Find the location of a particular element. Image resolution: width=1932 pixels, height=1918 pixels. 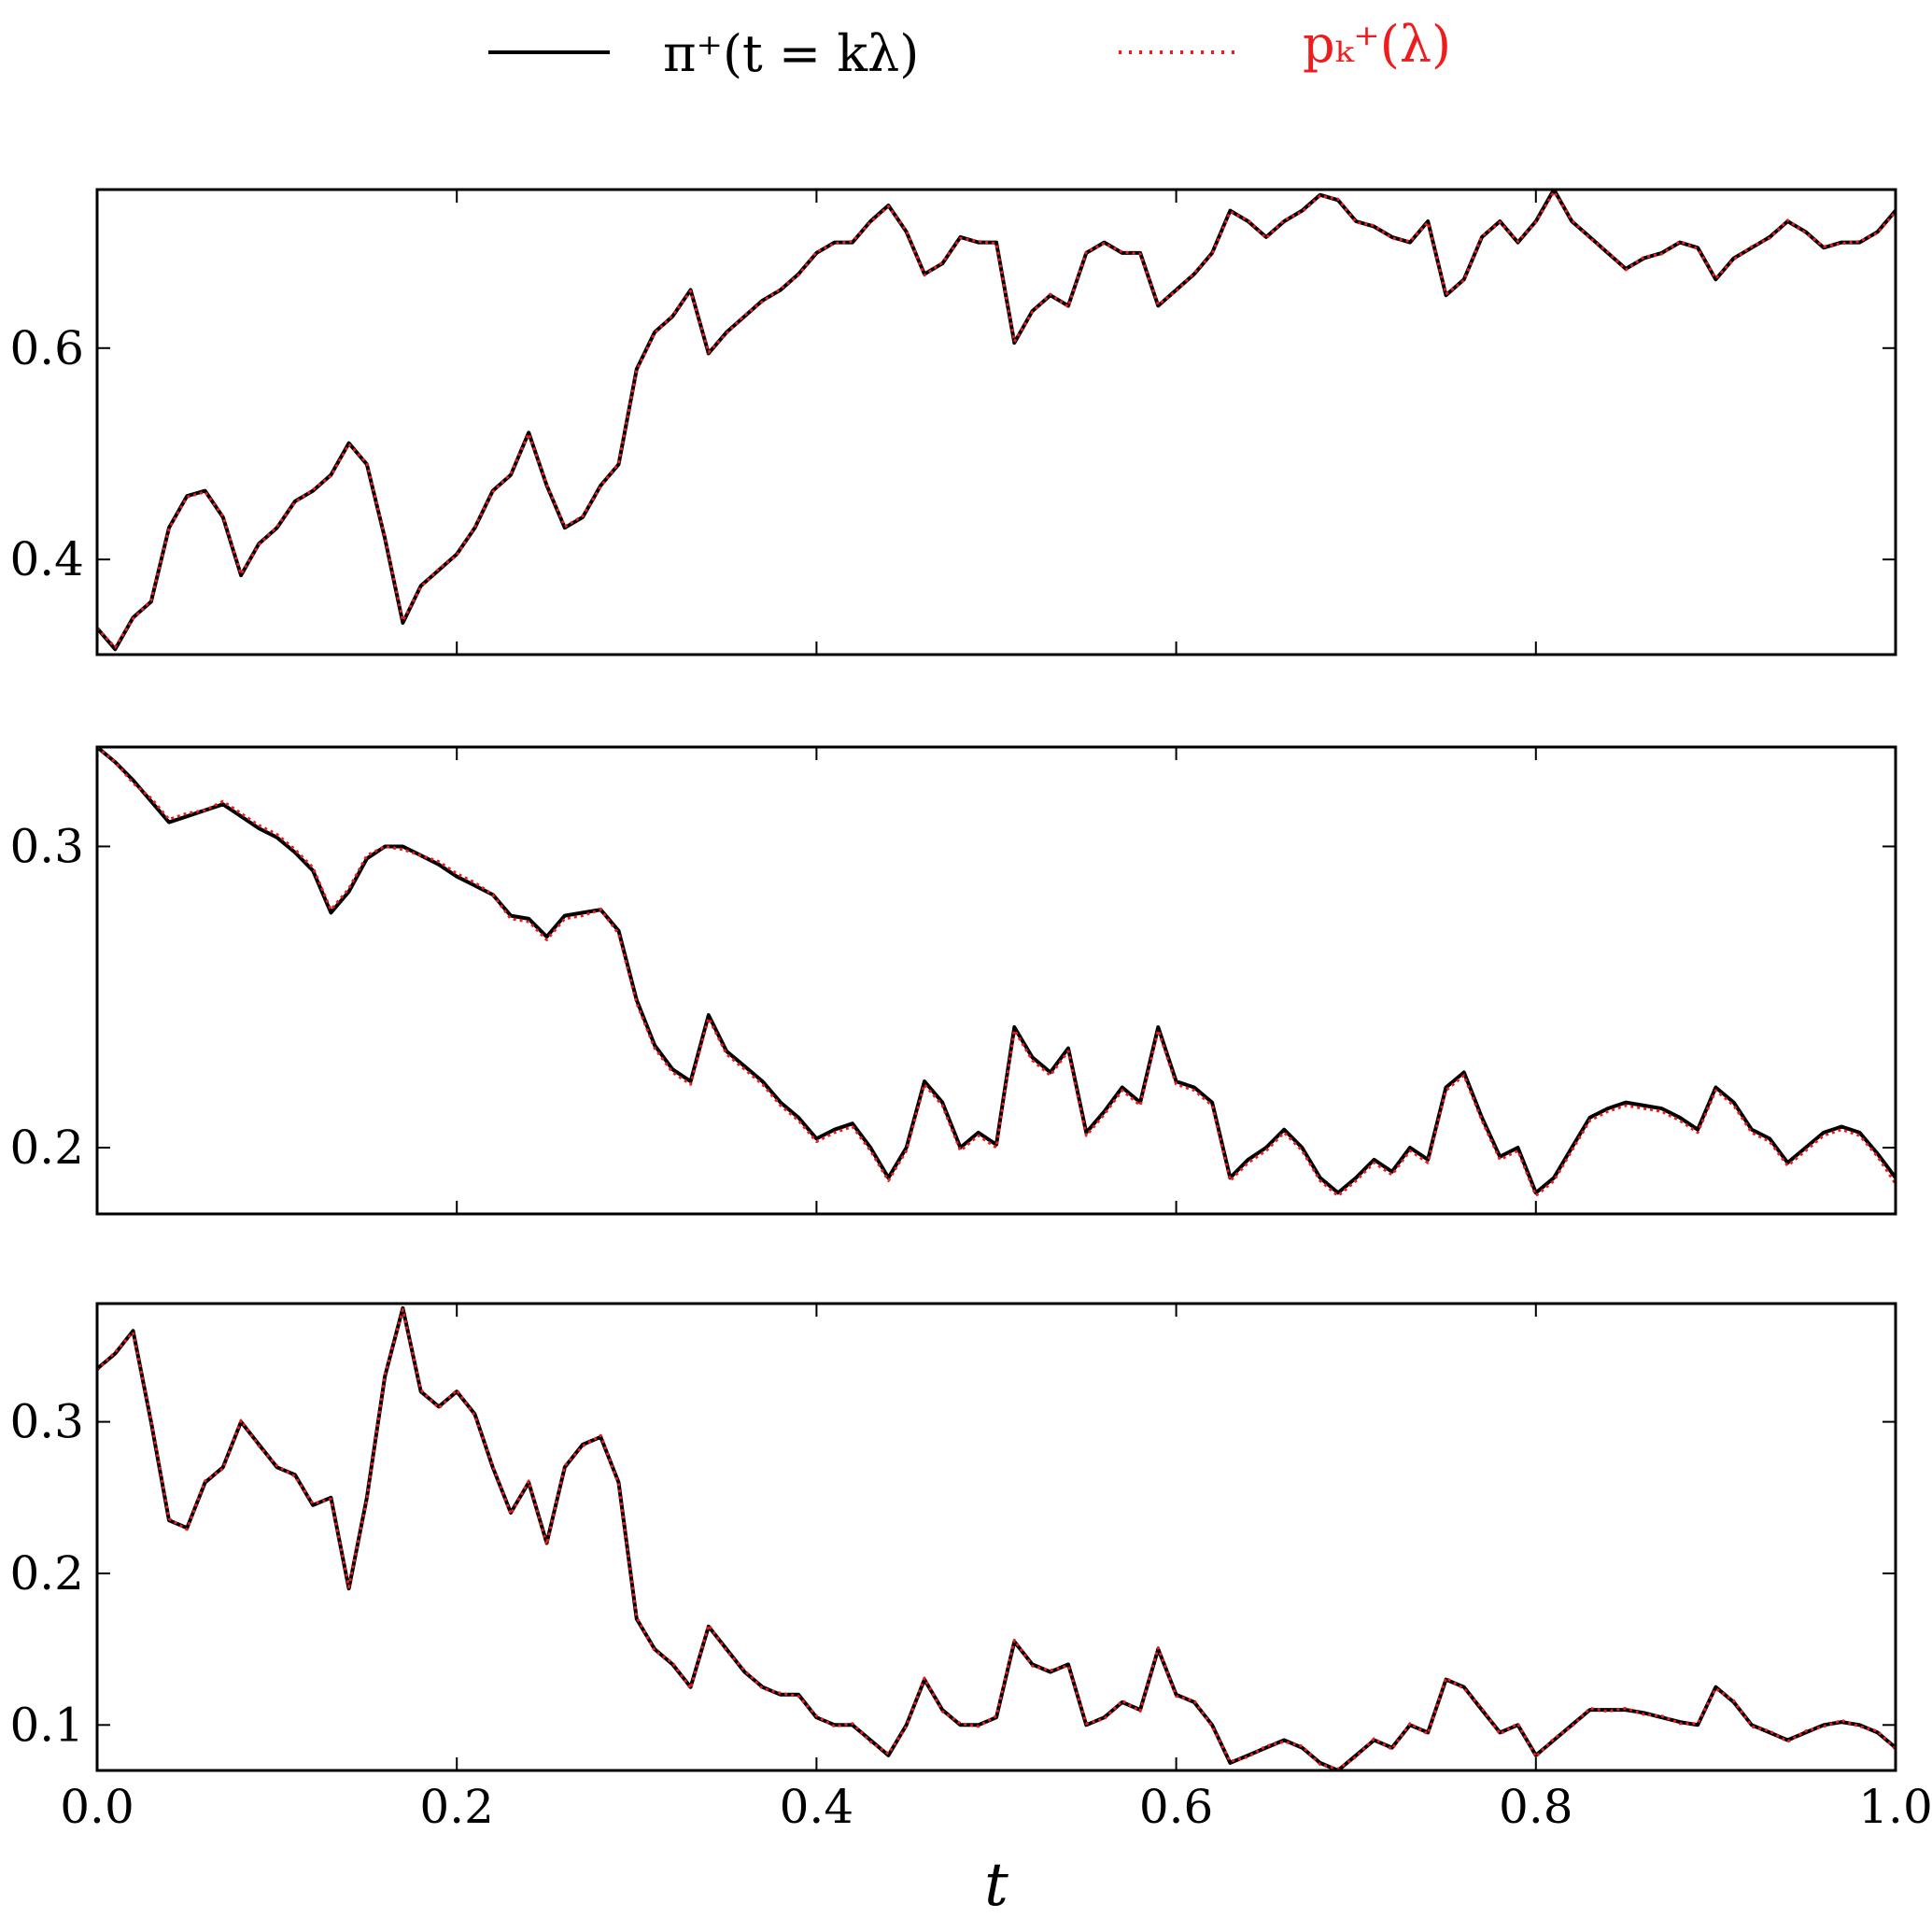

y-tick-label-0.3-panel-3: 0.3 is located at coordinates (46, 1422).